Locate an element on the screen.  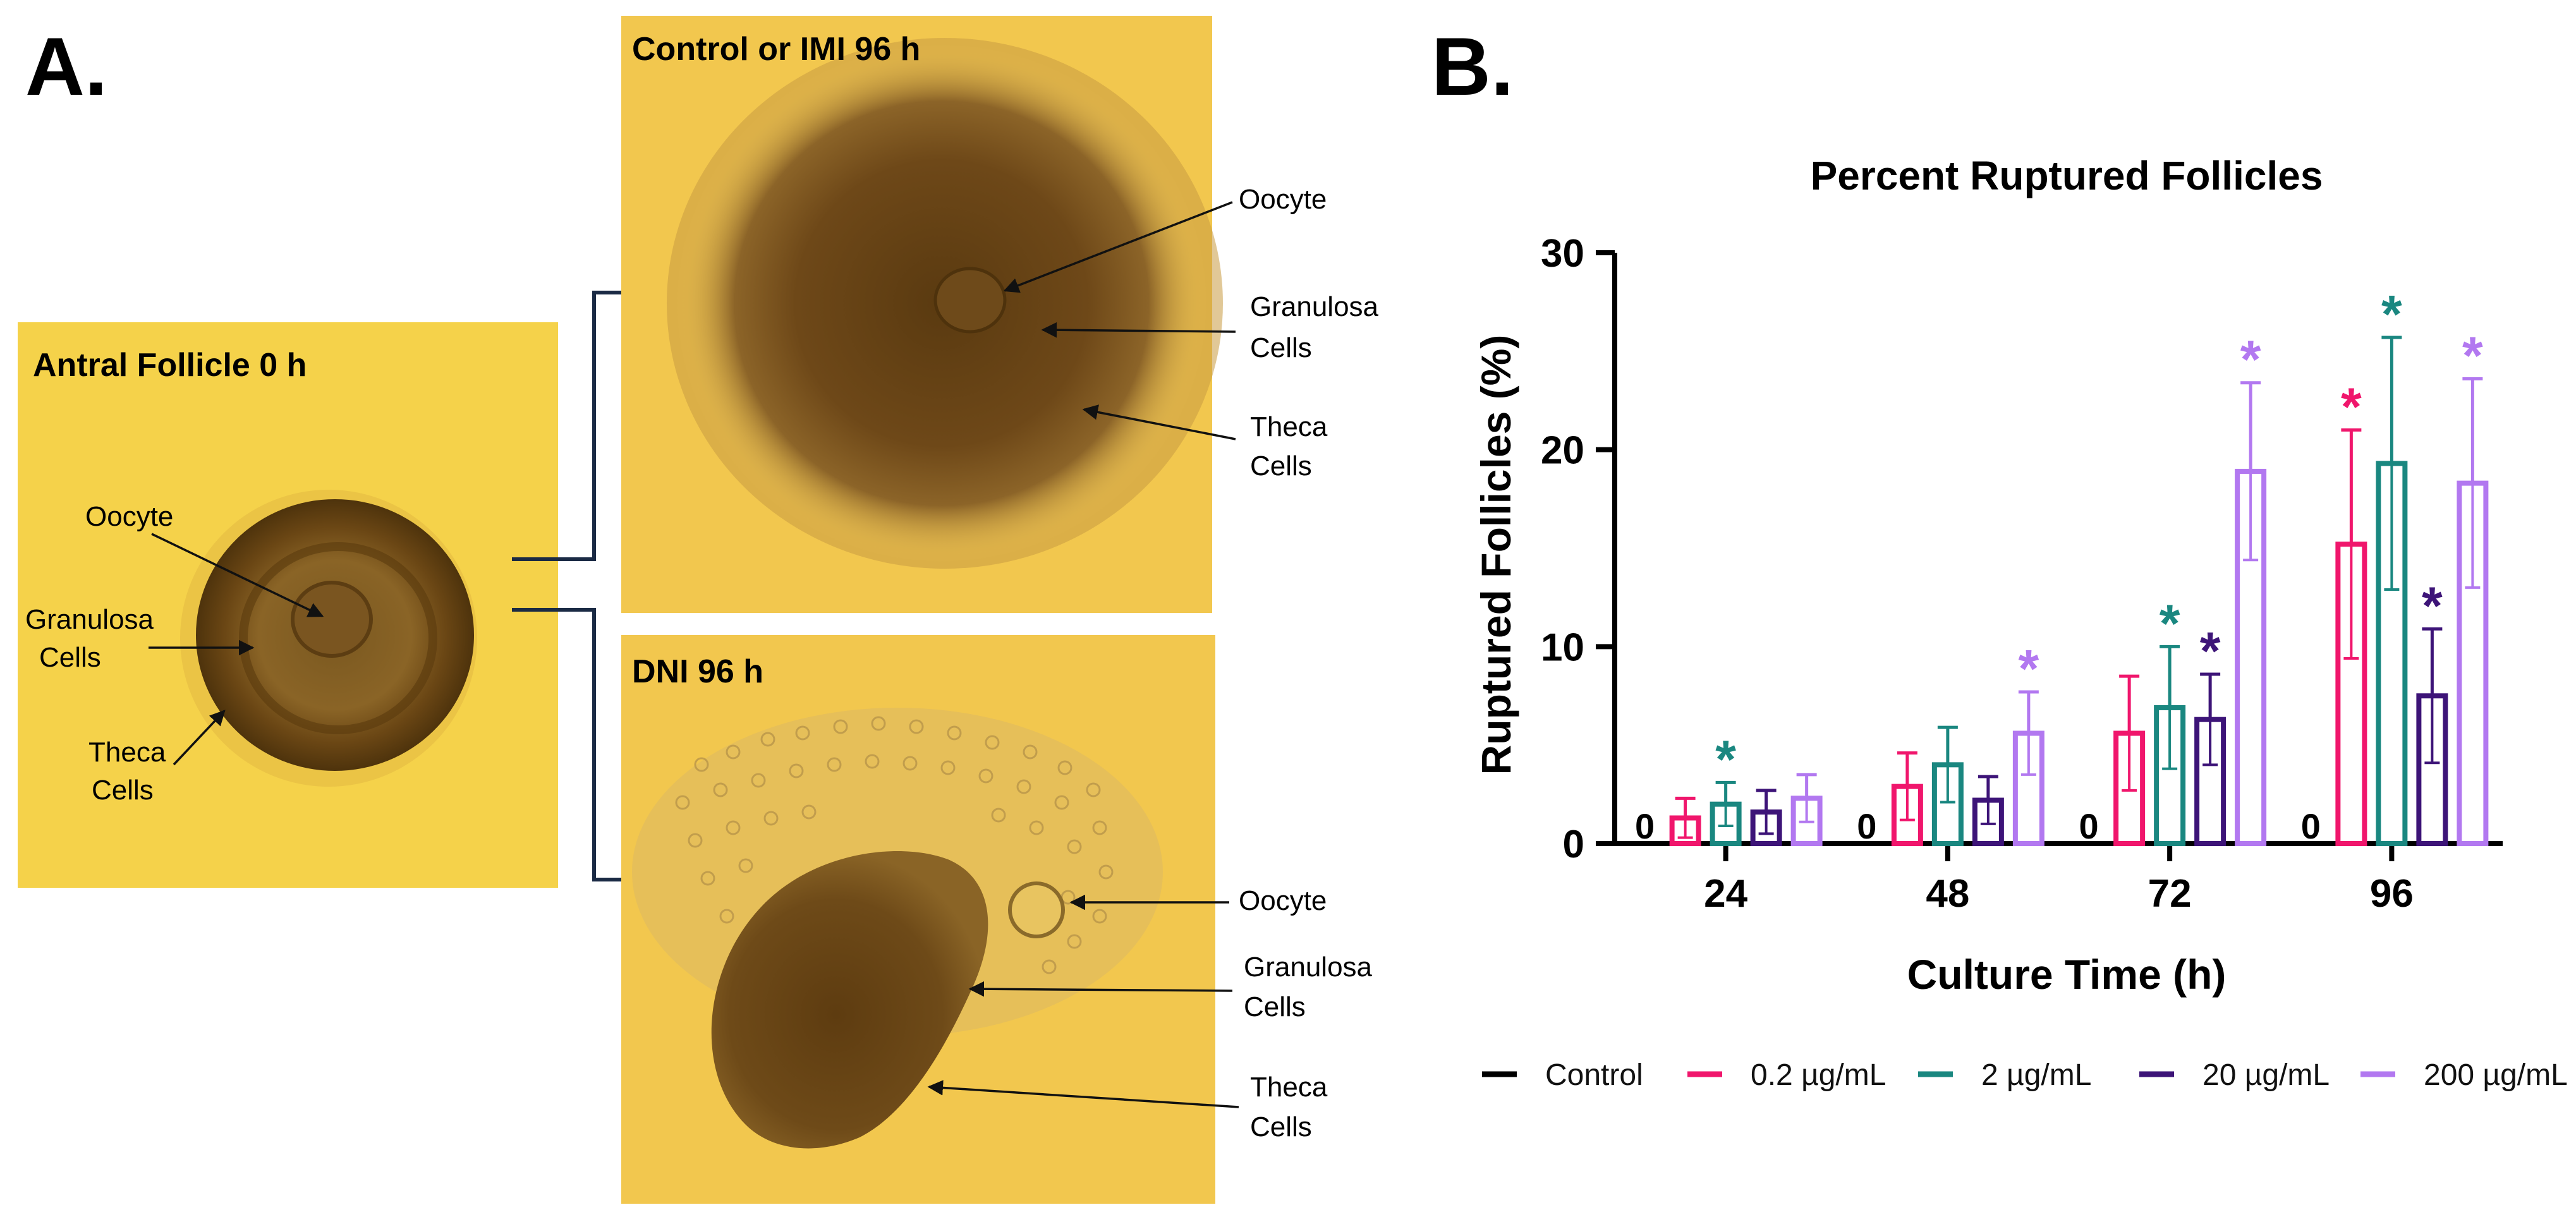
antral-oocyte is located at coordinates (332, 619).